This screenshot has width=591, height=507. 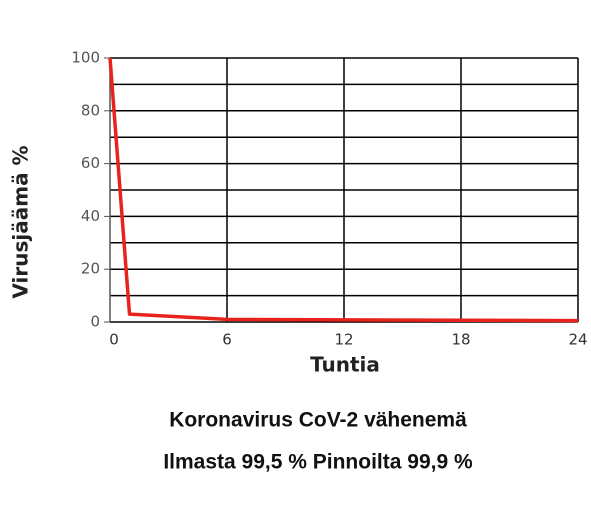 I want to click on x-tick-label: 12, so click(x=343, y=340).